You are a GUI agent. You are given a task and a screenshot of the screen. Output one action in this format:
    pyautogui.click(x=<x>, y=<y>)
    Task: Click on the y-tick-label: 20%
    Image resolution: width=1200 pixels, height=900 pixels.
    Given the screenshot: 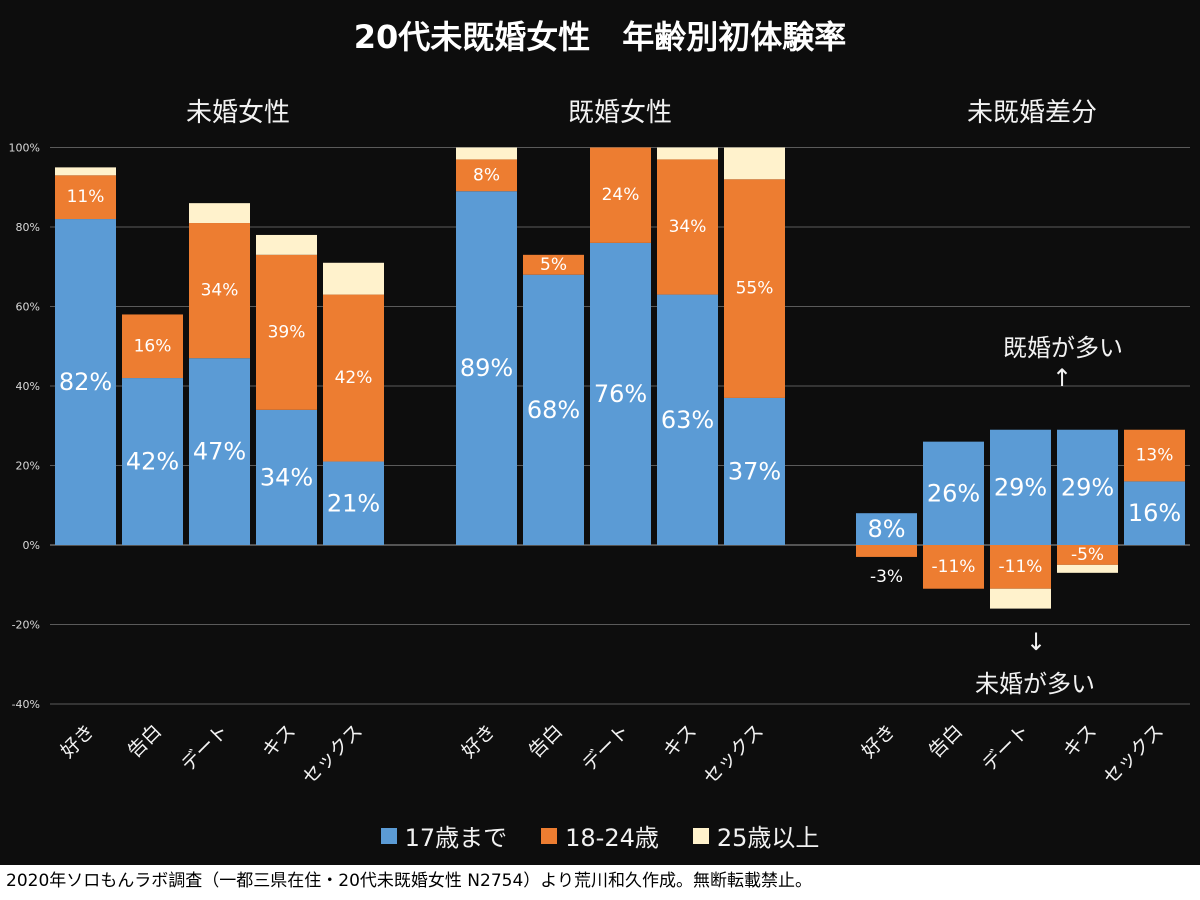 What is the action you would take?
    pyautogui.click(x=28, y=466)
    